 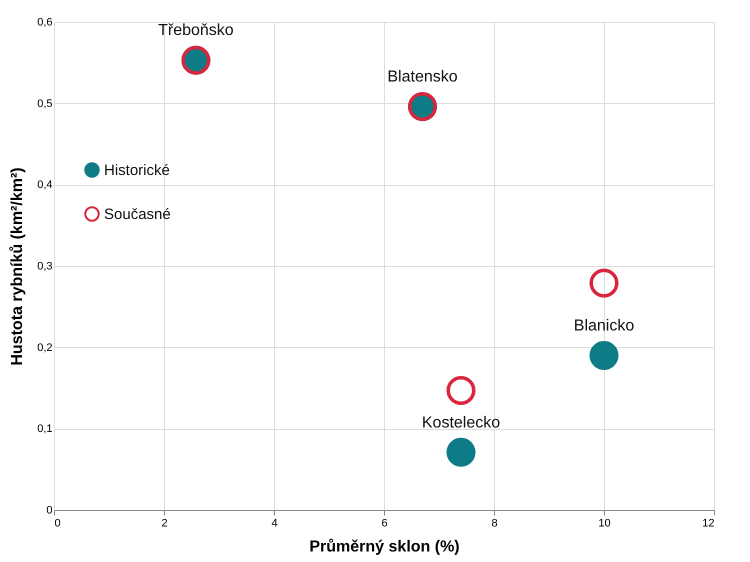 What do you see at coordinates (196, 31) in the screenshot?
I see `annotation: Třeboňsko` at bounding box center [196, 31].